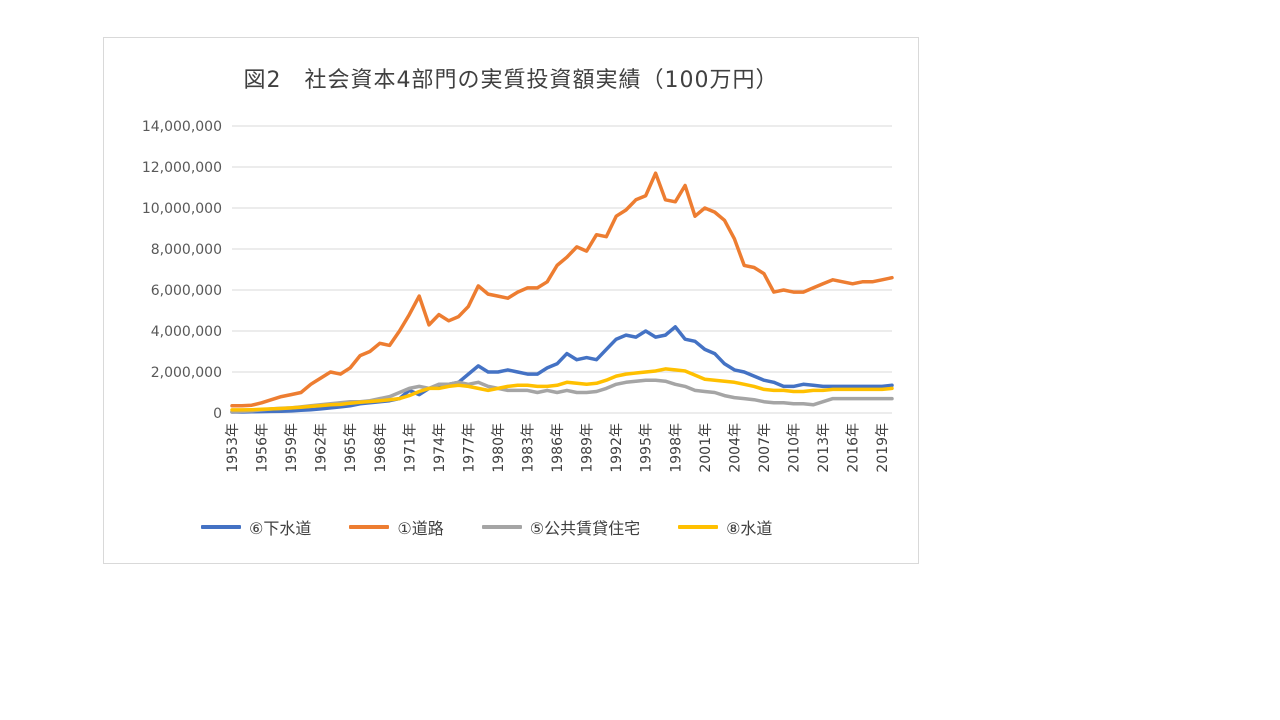  I want to click on legend-item: ⑤公共賃貸住宅, so click(561, 527).